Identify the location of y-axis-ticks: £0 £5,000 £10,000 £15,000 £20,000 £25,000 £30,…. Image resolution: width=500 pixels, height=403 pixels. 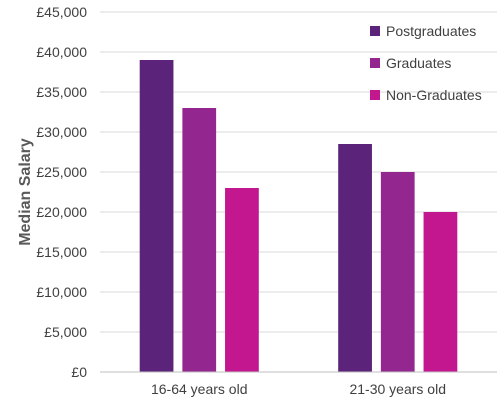
(61, 192).